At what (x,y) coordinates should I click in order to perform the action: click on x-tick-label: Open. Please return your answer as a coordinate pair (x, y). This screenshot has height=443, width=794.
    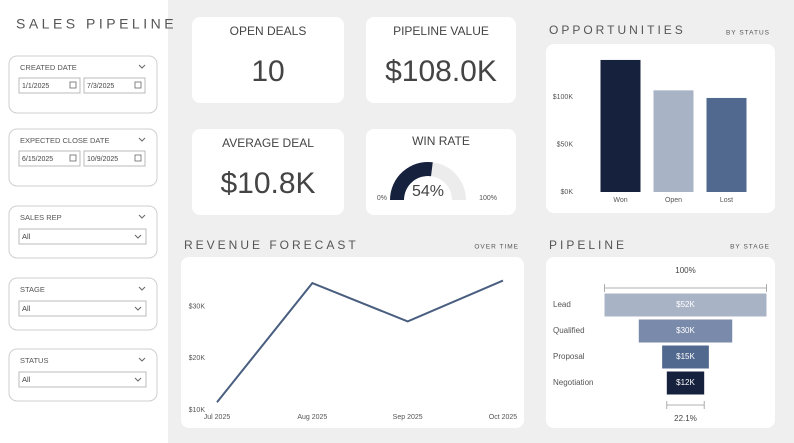
    Looking at the image, I should click on (673, 200).